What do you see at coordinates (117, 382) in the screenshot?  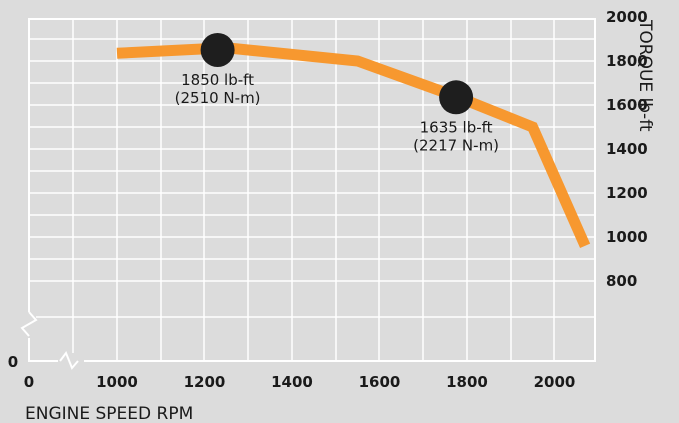 I see `x-tick-label: 1000` at bounding box center [117, 382].